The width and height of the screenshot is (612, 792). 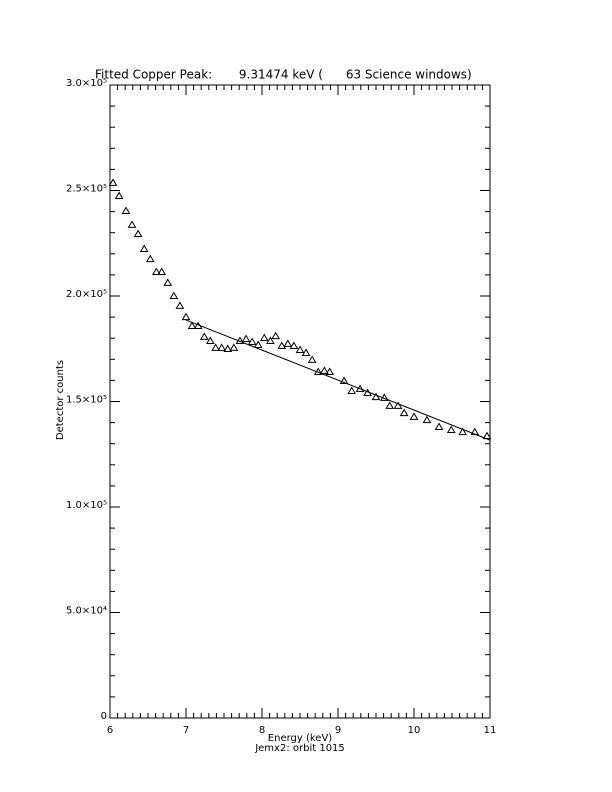 I want to click on y-axis-label: Detector counts, so click(x=60, y=400).